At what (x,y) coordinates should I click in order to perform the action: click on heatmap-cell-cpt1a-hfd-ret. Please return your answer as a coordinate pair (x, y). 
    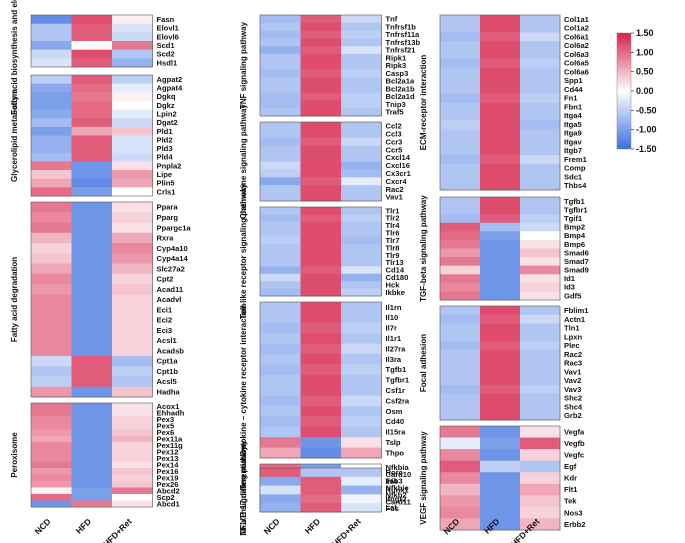
    Looking at the image, I should click on (132, 361).